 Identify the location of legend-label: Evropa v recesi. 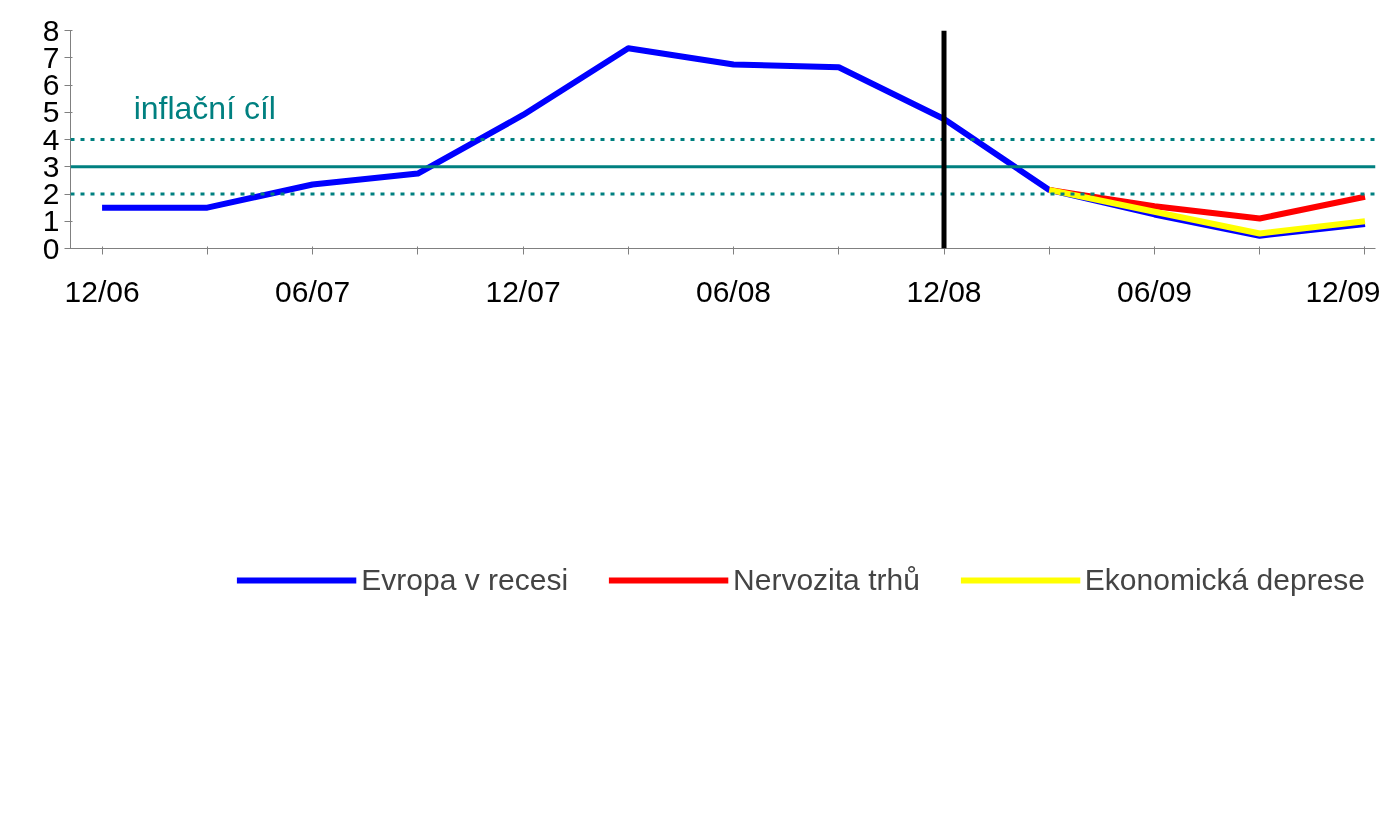
(465, 580).